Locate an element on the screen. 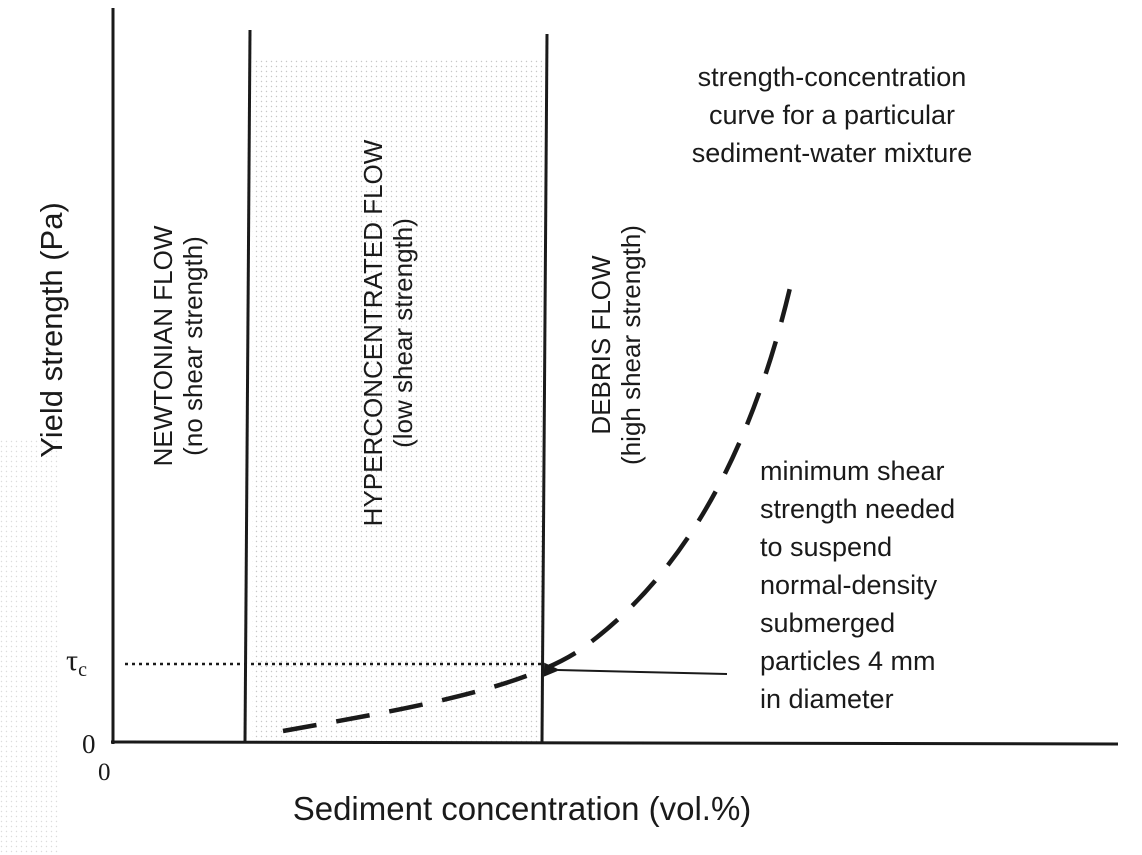  threshold-note-line: submerged is located at coordinates (827, 623).